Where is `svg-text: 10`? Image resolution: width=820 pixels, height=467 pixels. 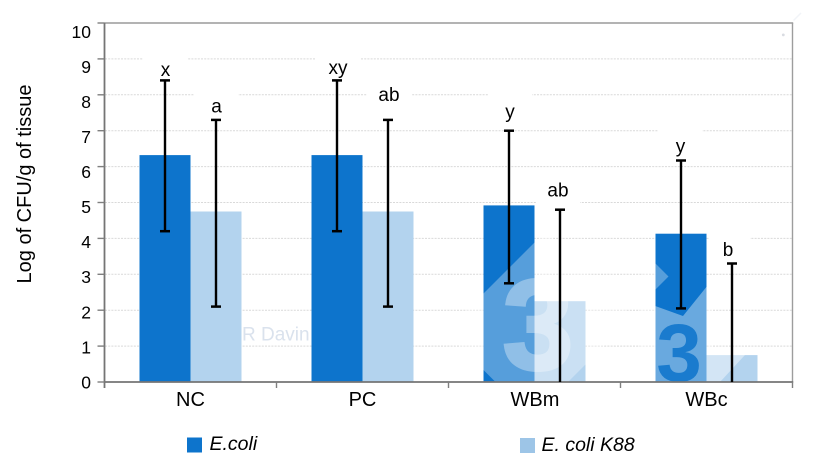 svg-text: 10 is located at coordinates (82, 32).